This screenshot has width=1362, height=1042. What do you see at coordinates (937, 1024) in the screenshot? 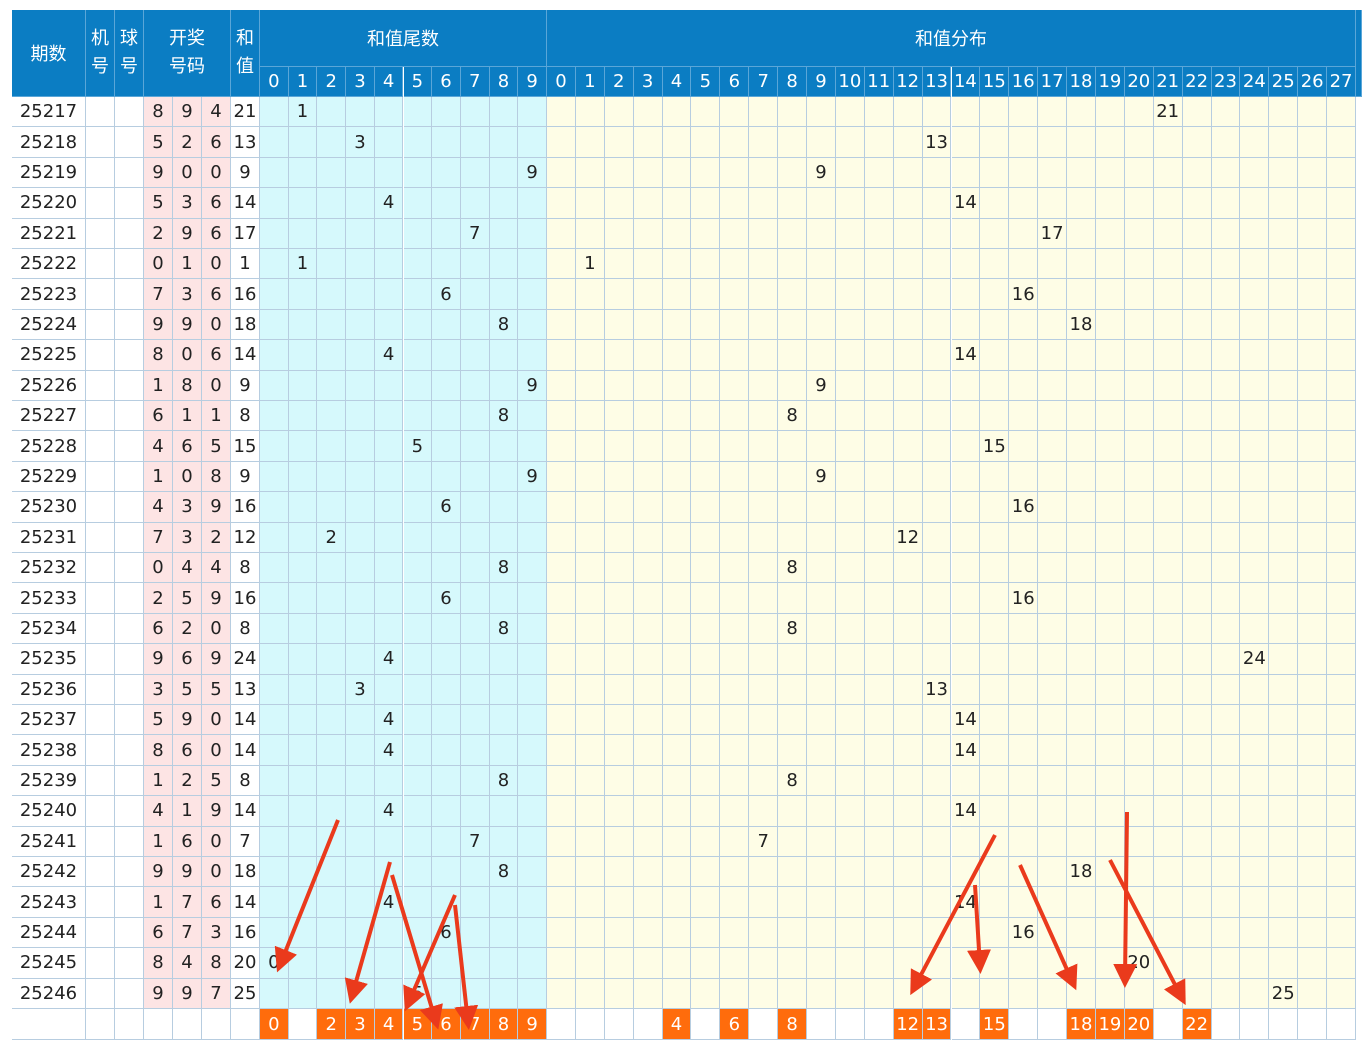
I see `sum-highlight: 13` at bounding box center [937, 1024].